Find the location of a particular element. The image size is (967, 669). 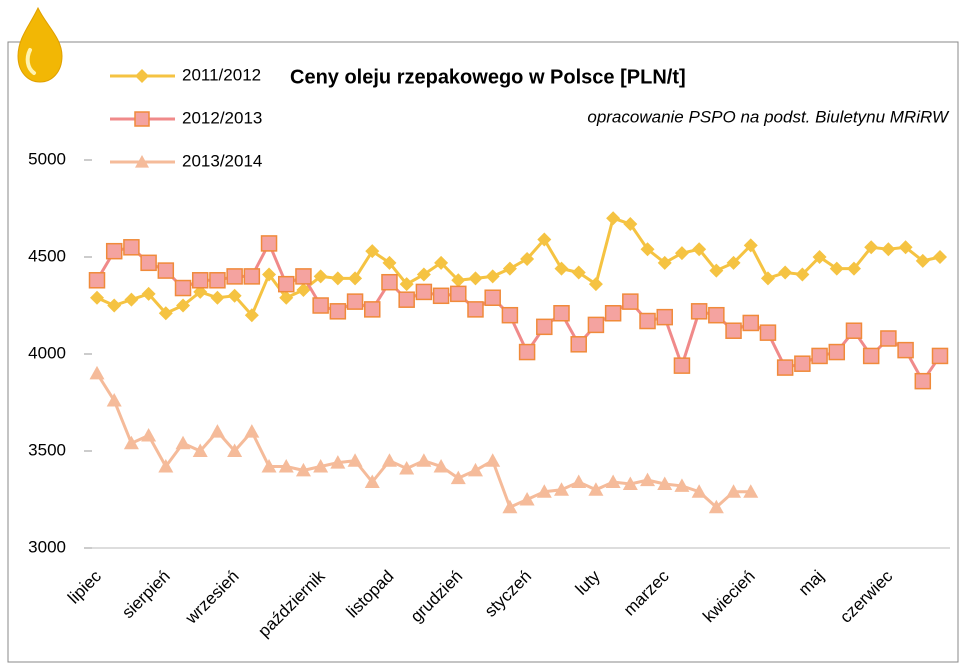

x-tick-label: sierpień is located at coordinates (146, 595).